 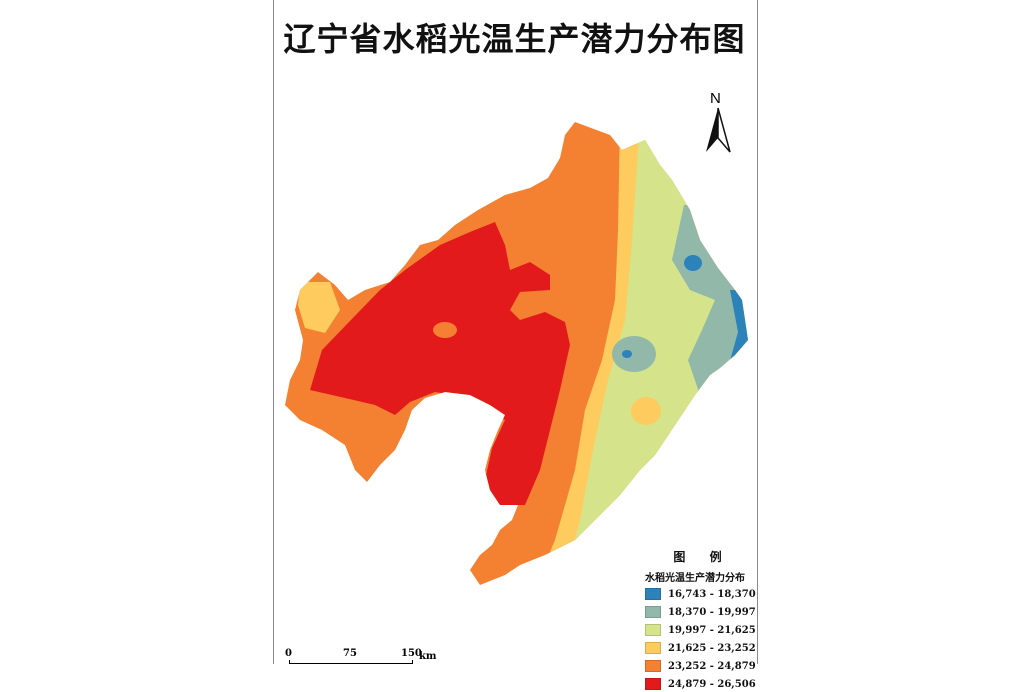 I want to click on legend-item: 16,743 - 18,370, so click(x=702, y=594).